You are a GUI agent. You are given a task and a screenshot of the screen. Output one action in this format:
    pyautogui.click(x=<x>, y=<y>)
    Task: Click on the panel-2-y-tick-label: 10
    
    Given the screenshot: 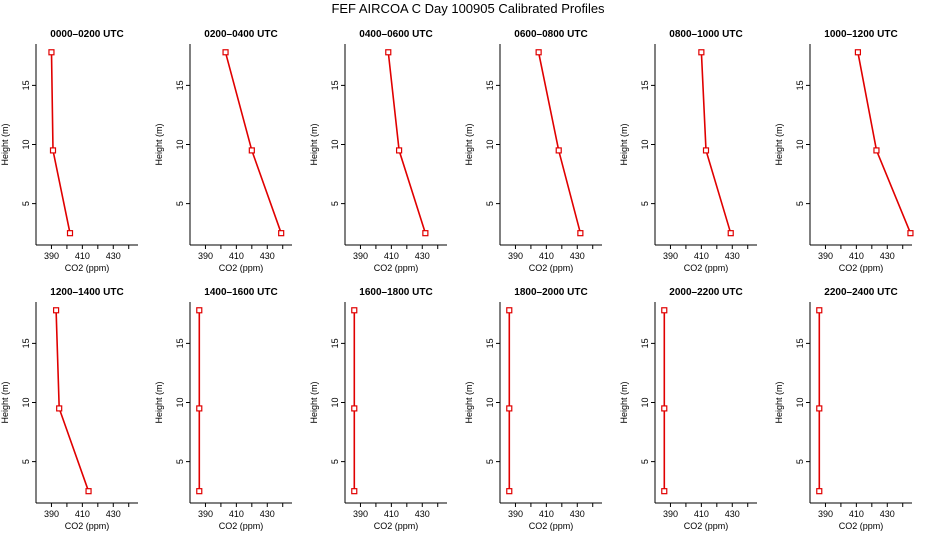 What is the action you would take?
    pyautogui.click(x=180, y=144)
    